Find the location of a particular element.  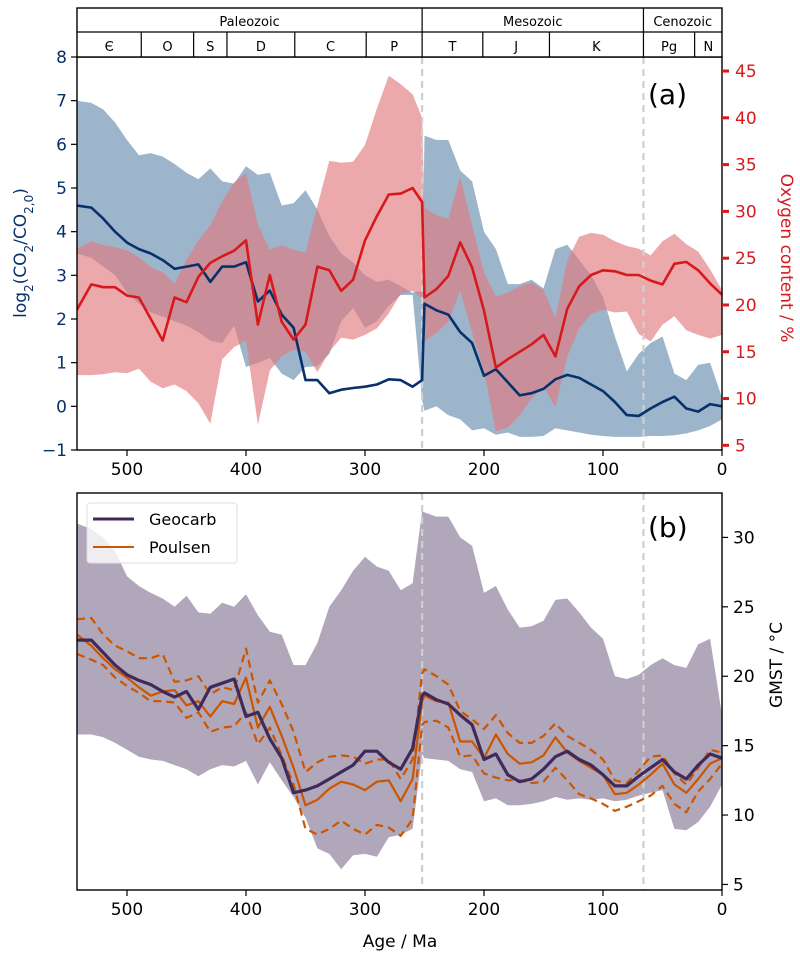

legend-geocarb-label: Geocarb is located at coordinates (182, 519).